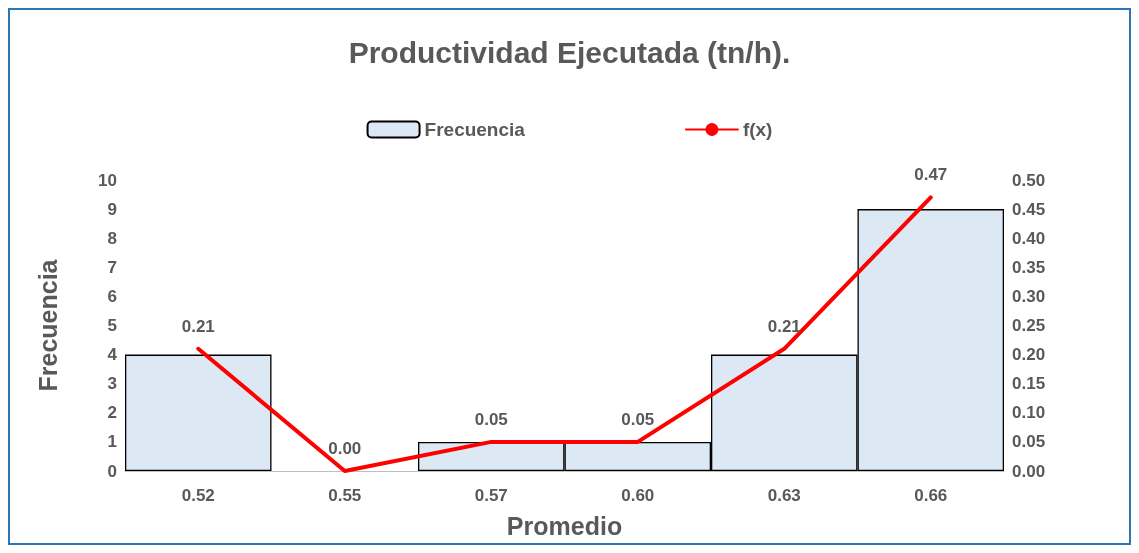 The image size is (1139, 553). What do you see at coordinates (638, 495) in the screenshot?
I see `x-tick-label: 0.60` at bounding box center [638, 495].